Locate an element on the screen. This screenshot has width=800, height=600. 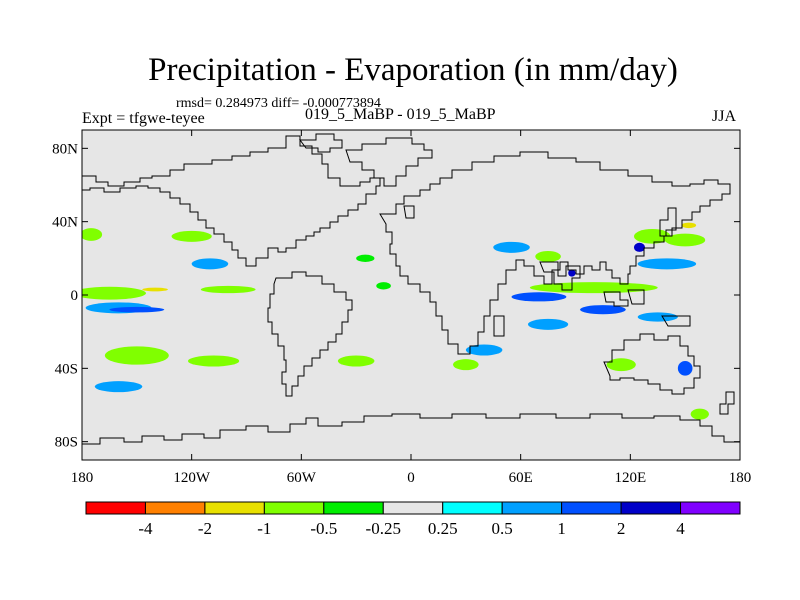
x-tick-label: 120E is located at coordinates (630, 478).